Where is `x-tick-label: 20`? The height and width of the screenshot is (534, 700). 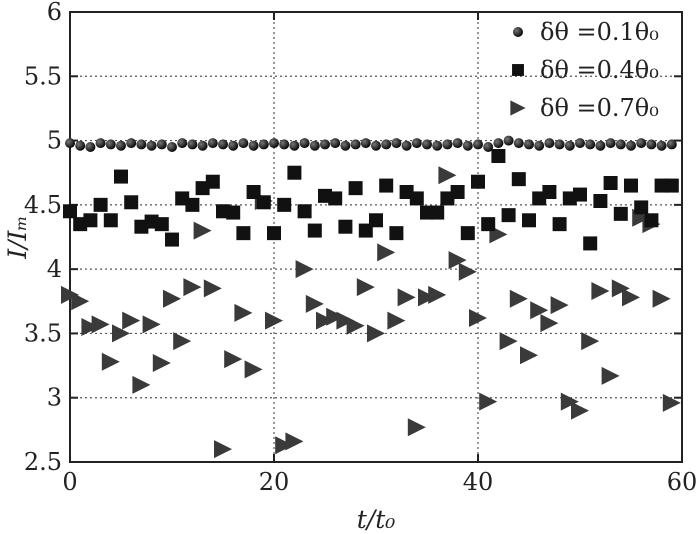 x-tick-label: 20 is located at coordinates (274, 482).